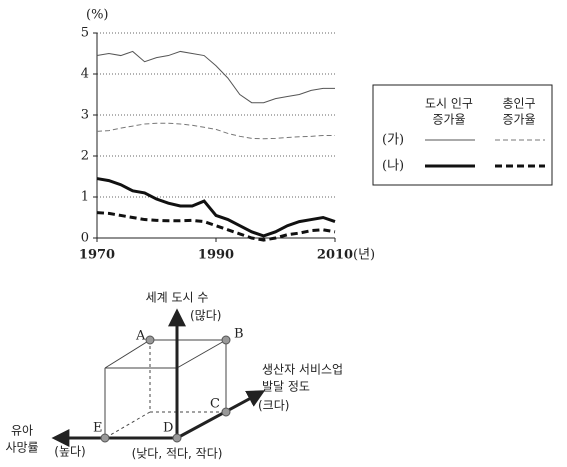 The image size is (567, 467). What do you see at coordinates (85, 115) in the screenshot?
I see `y-tick-label: 3` at bounding box center [85, 115].